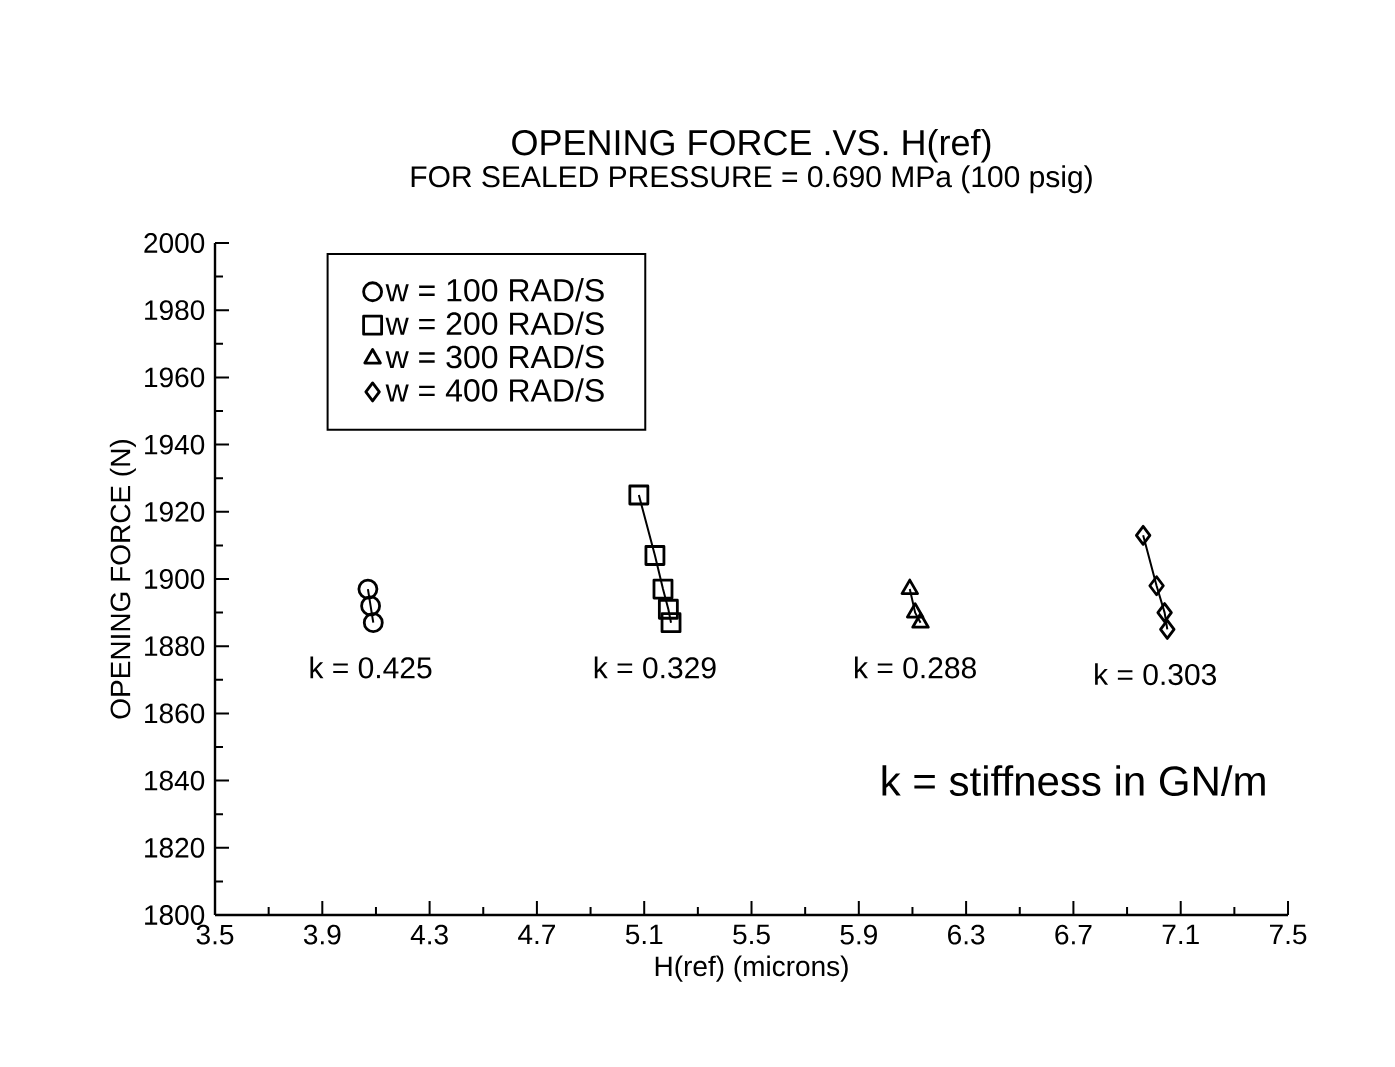  What do you see at coordinates (655, 667) in the screenshot?
I see `annotation: k = 0.329` at bounding box center [655, 667].